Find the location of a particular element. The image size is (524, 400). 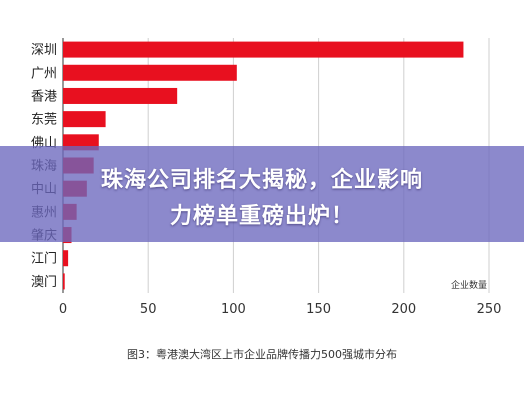

headline-line-2: 力榜单重磅出炉！ is located at coordinates (261, 216).